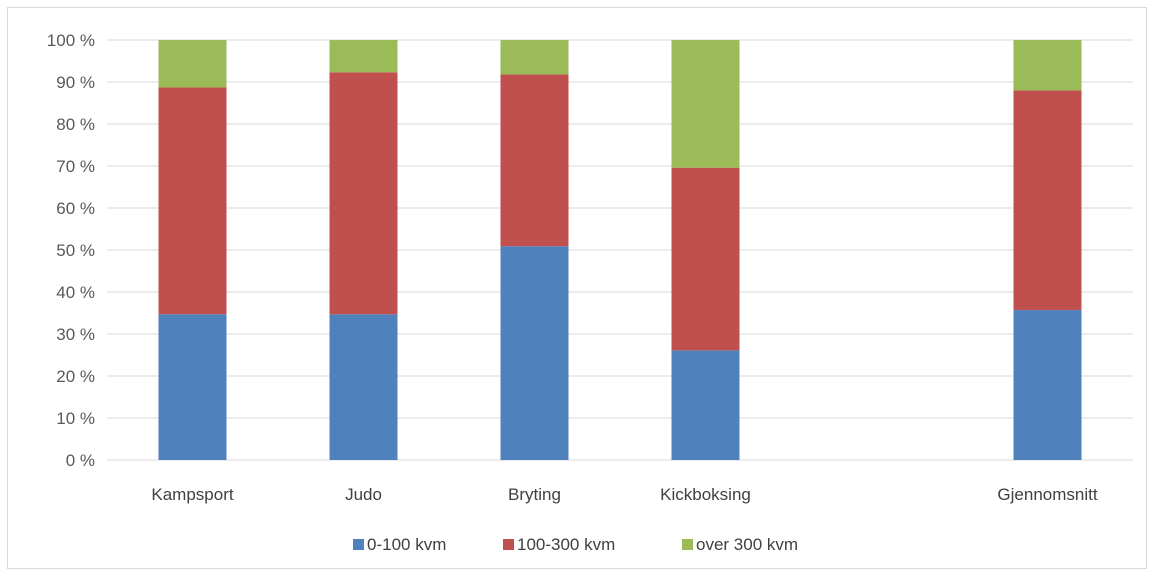 This screenshot has width=1155, height=577. Describe the element at coordinates (192, 494) in the screenshot. I see `x-category-label: Kampsport` at that location.